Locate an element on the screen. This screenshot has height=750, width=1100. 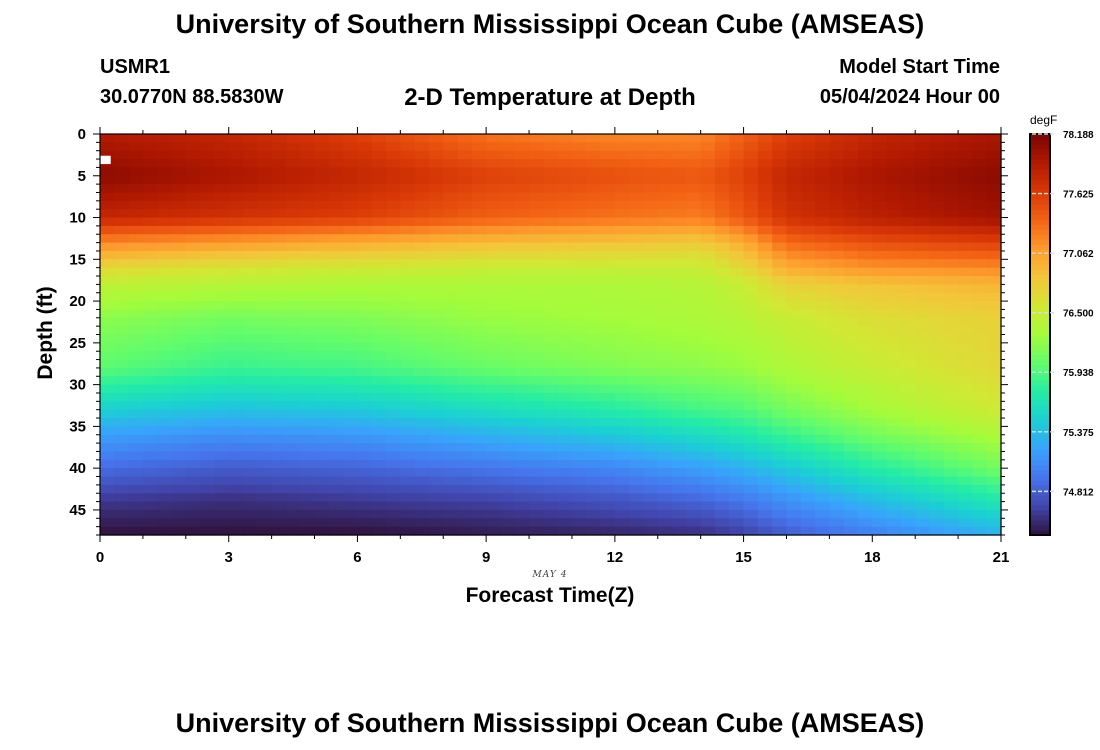
x-tick-label: 15 is located at coordinates (743, 557).